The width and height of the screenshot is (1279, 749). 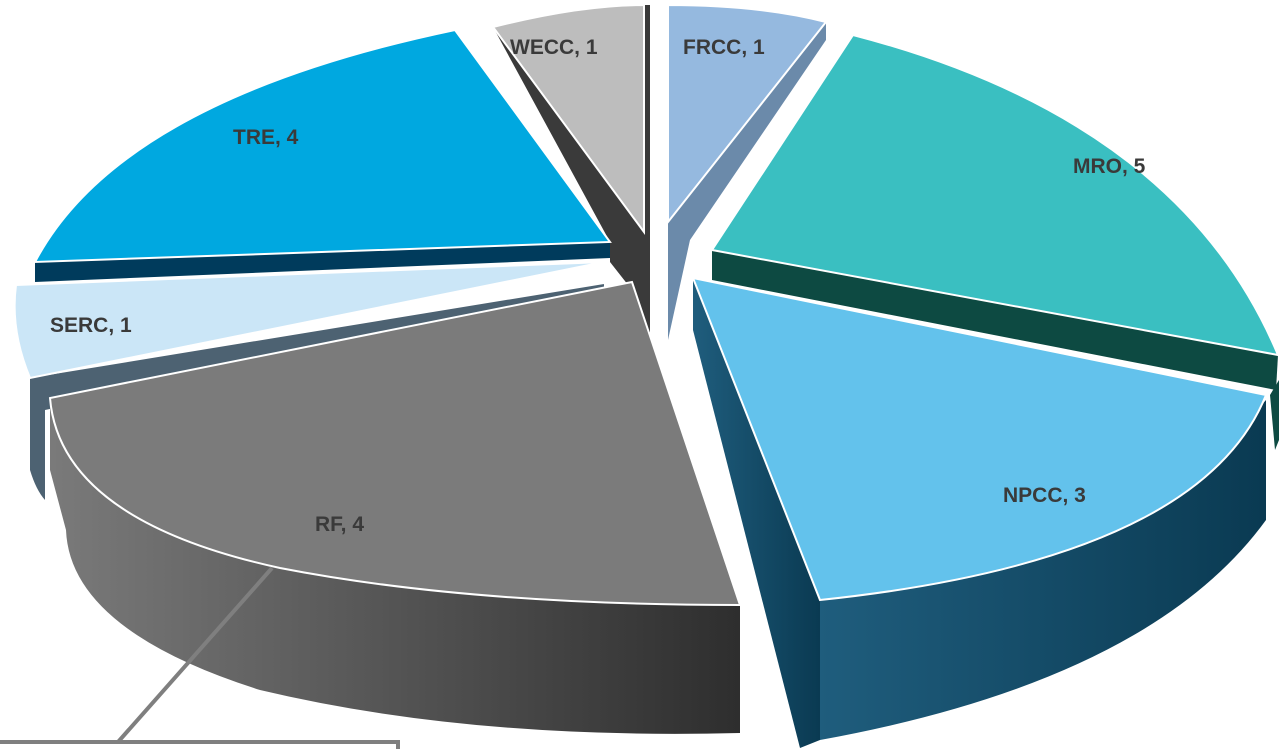 What do you see at coordinates (995, 320) in the screenshot?
I see `slice-side-mro` at bounding box center [995, 320].